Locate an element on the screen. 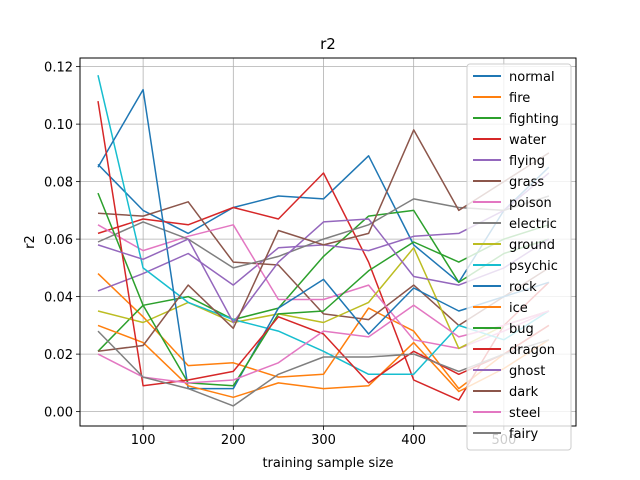 This screenshot has width=640, height=480. legend-label-psychic: psychic is located at coordinates (533, 266).